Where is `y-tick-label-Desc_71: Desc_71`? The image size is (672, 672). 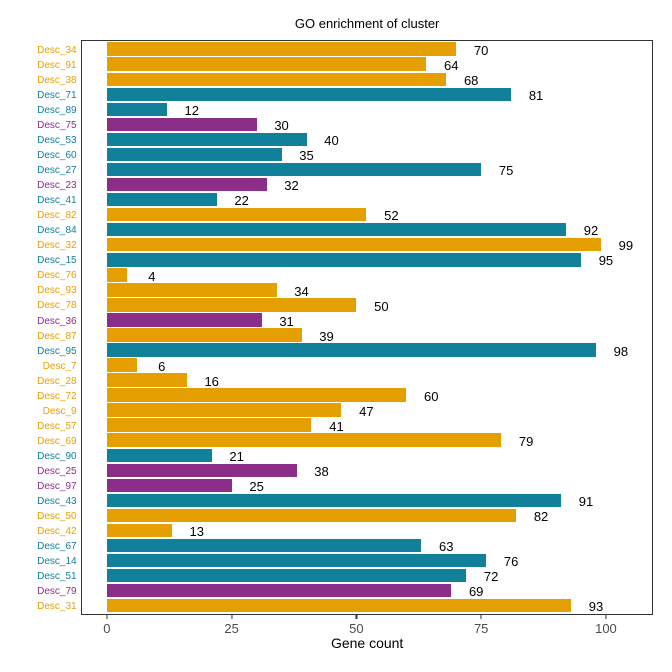
y-tick-label-Desc_71: Desc_71 is located at coordinates (57, 95).